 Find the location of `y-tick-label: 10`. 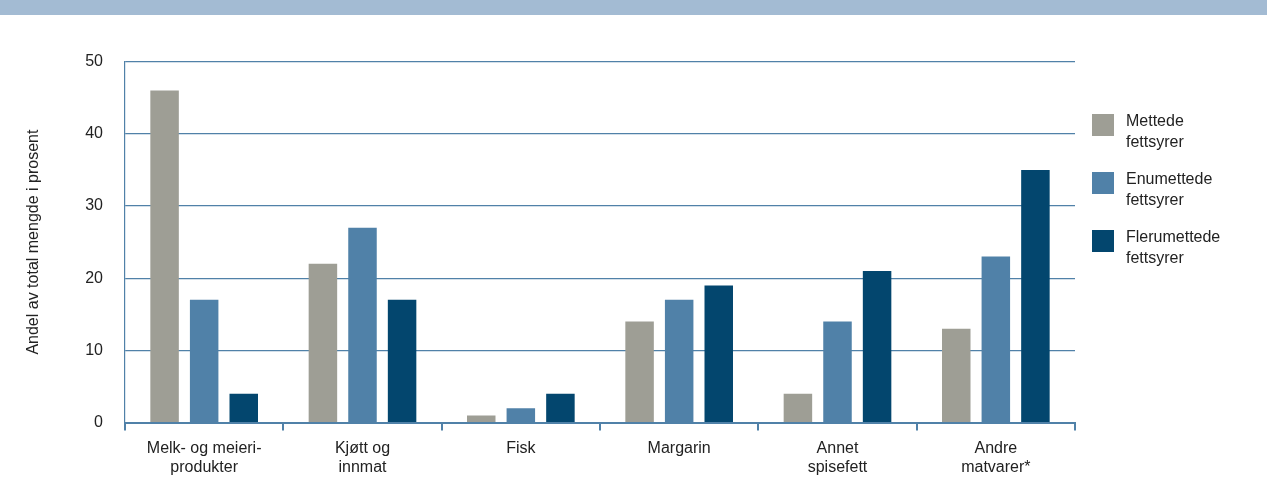

y-tick-label: 10 is located at coordinates (94, 349).